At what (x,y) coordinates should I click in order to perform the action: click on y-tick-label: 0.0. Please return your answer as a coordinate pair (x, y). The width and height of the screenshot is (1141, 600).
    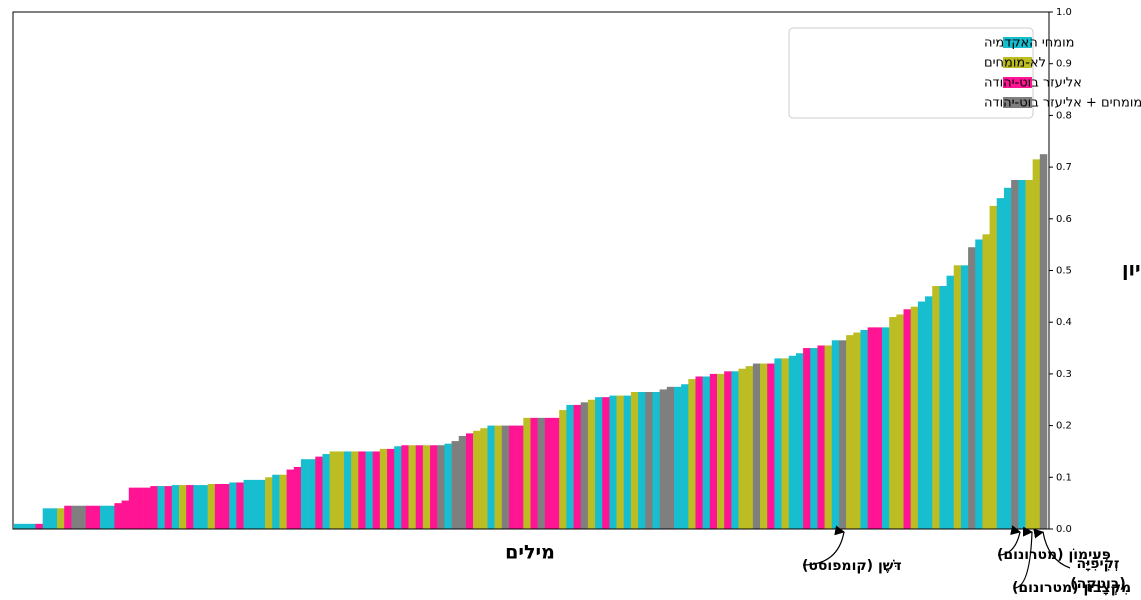
    Looking at the image, I should click on (1064, 529).